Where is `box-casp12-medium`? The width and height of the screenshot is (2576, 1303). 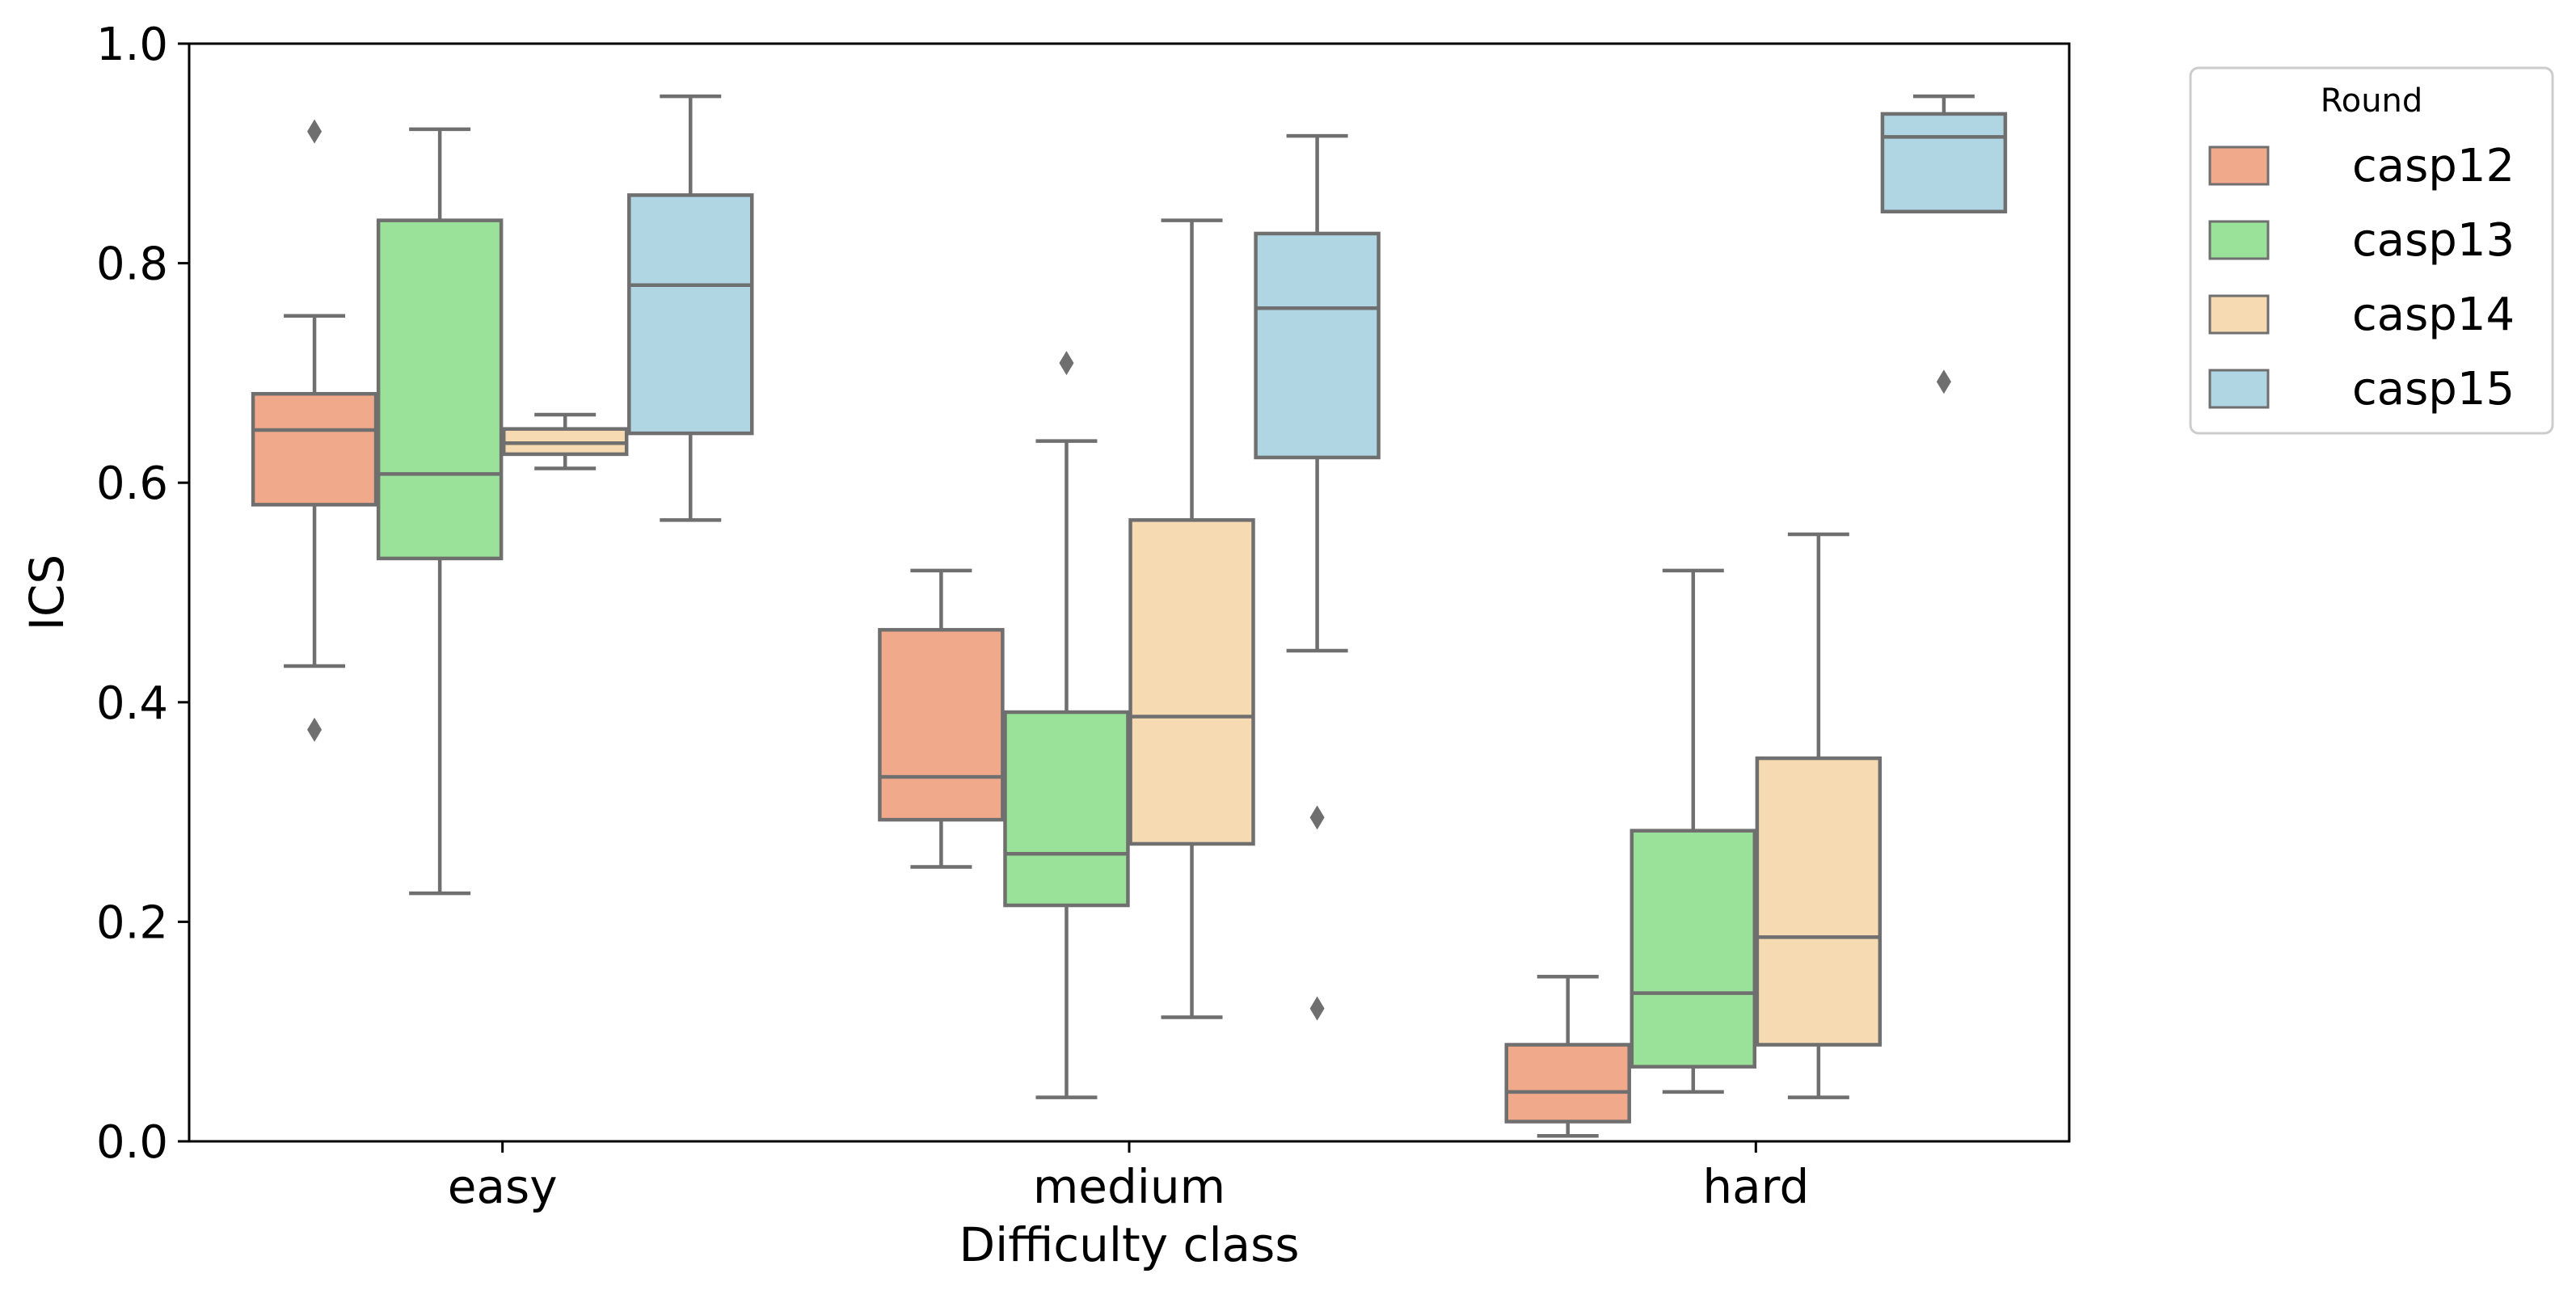 box-casp12-medium is located at coordinates (941, 718).